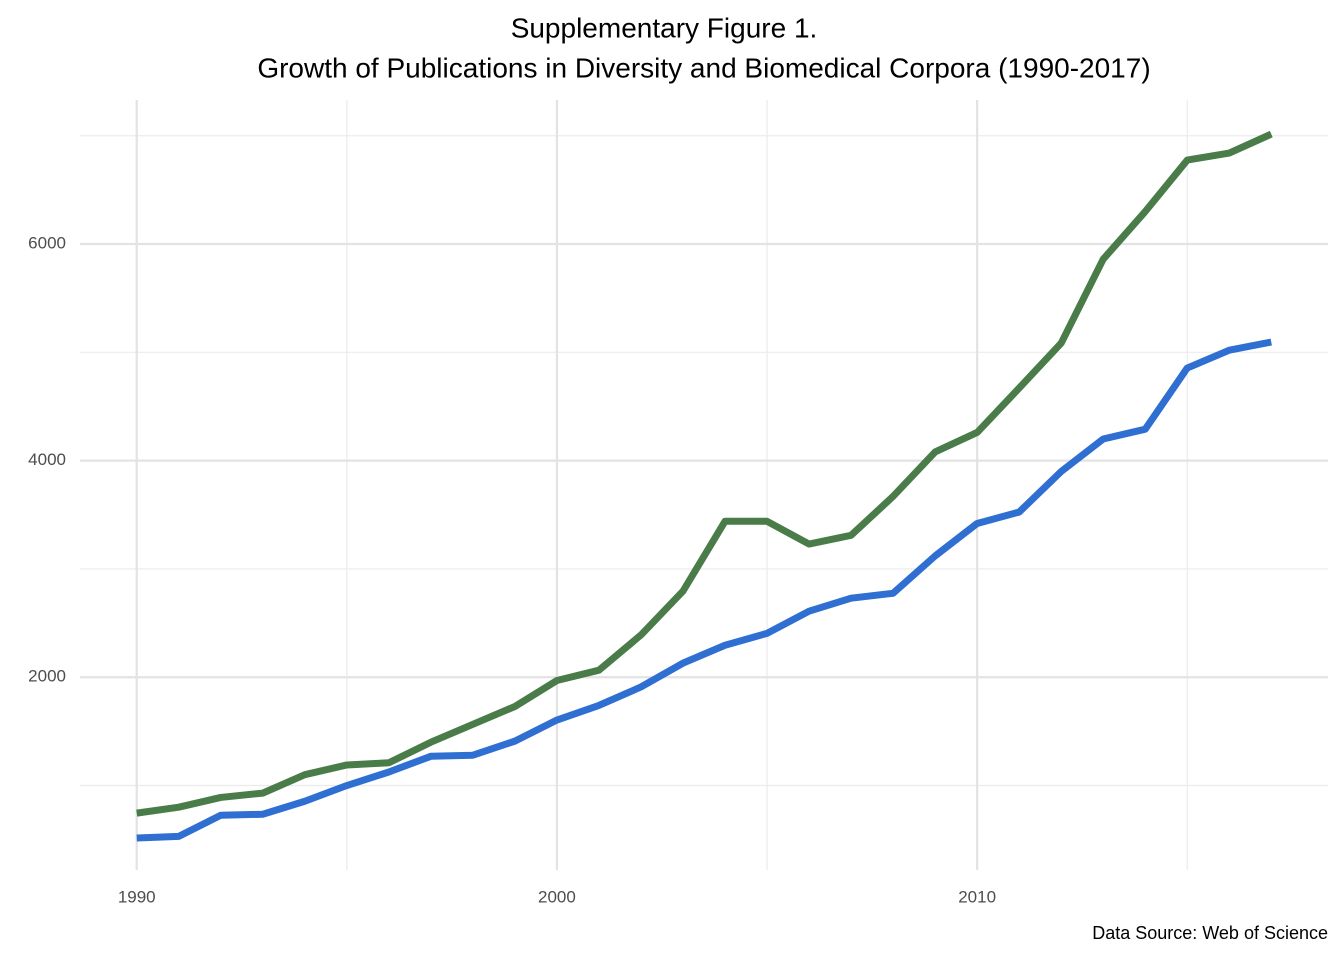 This screenshot has height=960, width=1344. What do you see at coordinates (47, 459) in the screenshot?
I see `y-tick-label: 4000` at bounding box center [47, 459].